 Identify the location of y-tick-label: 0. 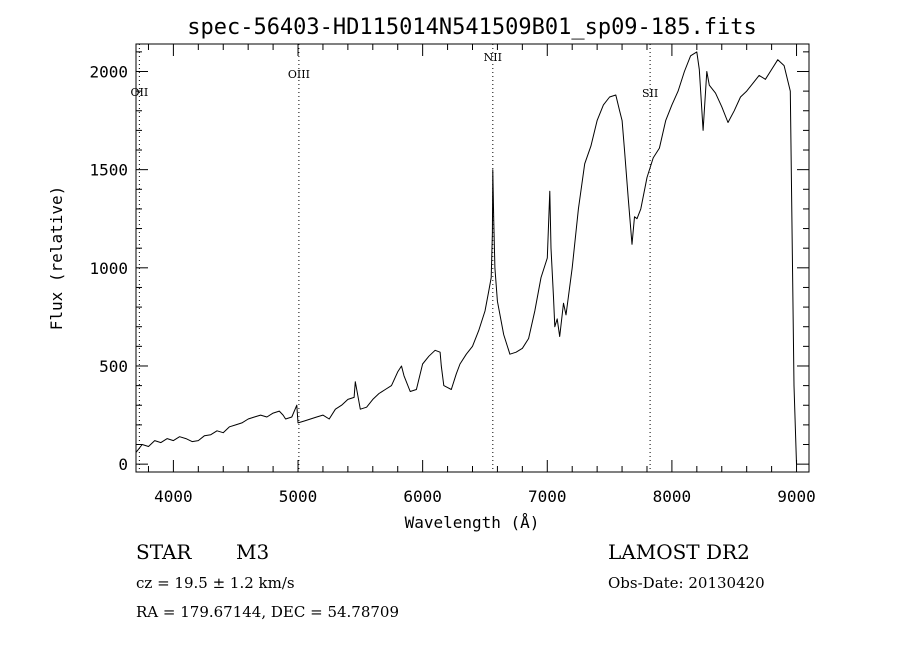
(123, 464).